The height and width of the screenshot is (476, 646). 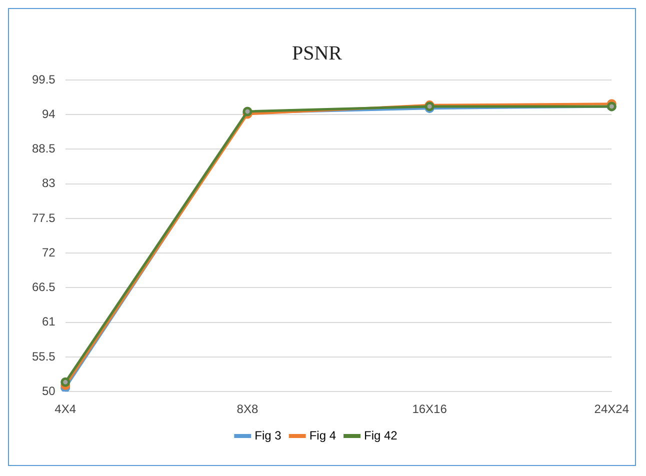 I want to click on y-tick-label: 99.5, so click(x=44, y=79).